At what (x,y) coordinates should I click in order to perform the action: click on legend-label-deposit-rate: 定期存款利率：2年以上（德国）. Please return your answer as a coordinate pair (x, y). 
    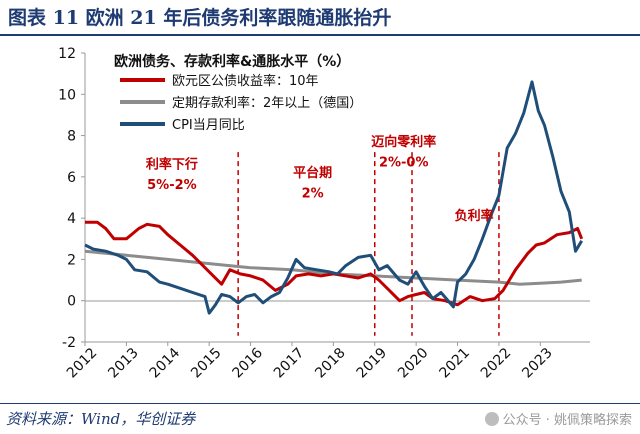
    Looking at the image, I should click on (267, 103).